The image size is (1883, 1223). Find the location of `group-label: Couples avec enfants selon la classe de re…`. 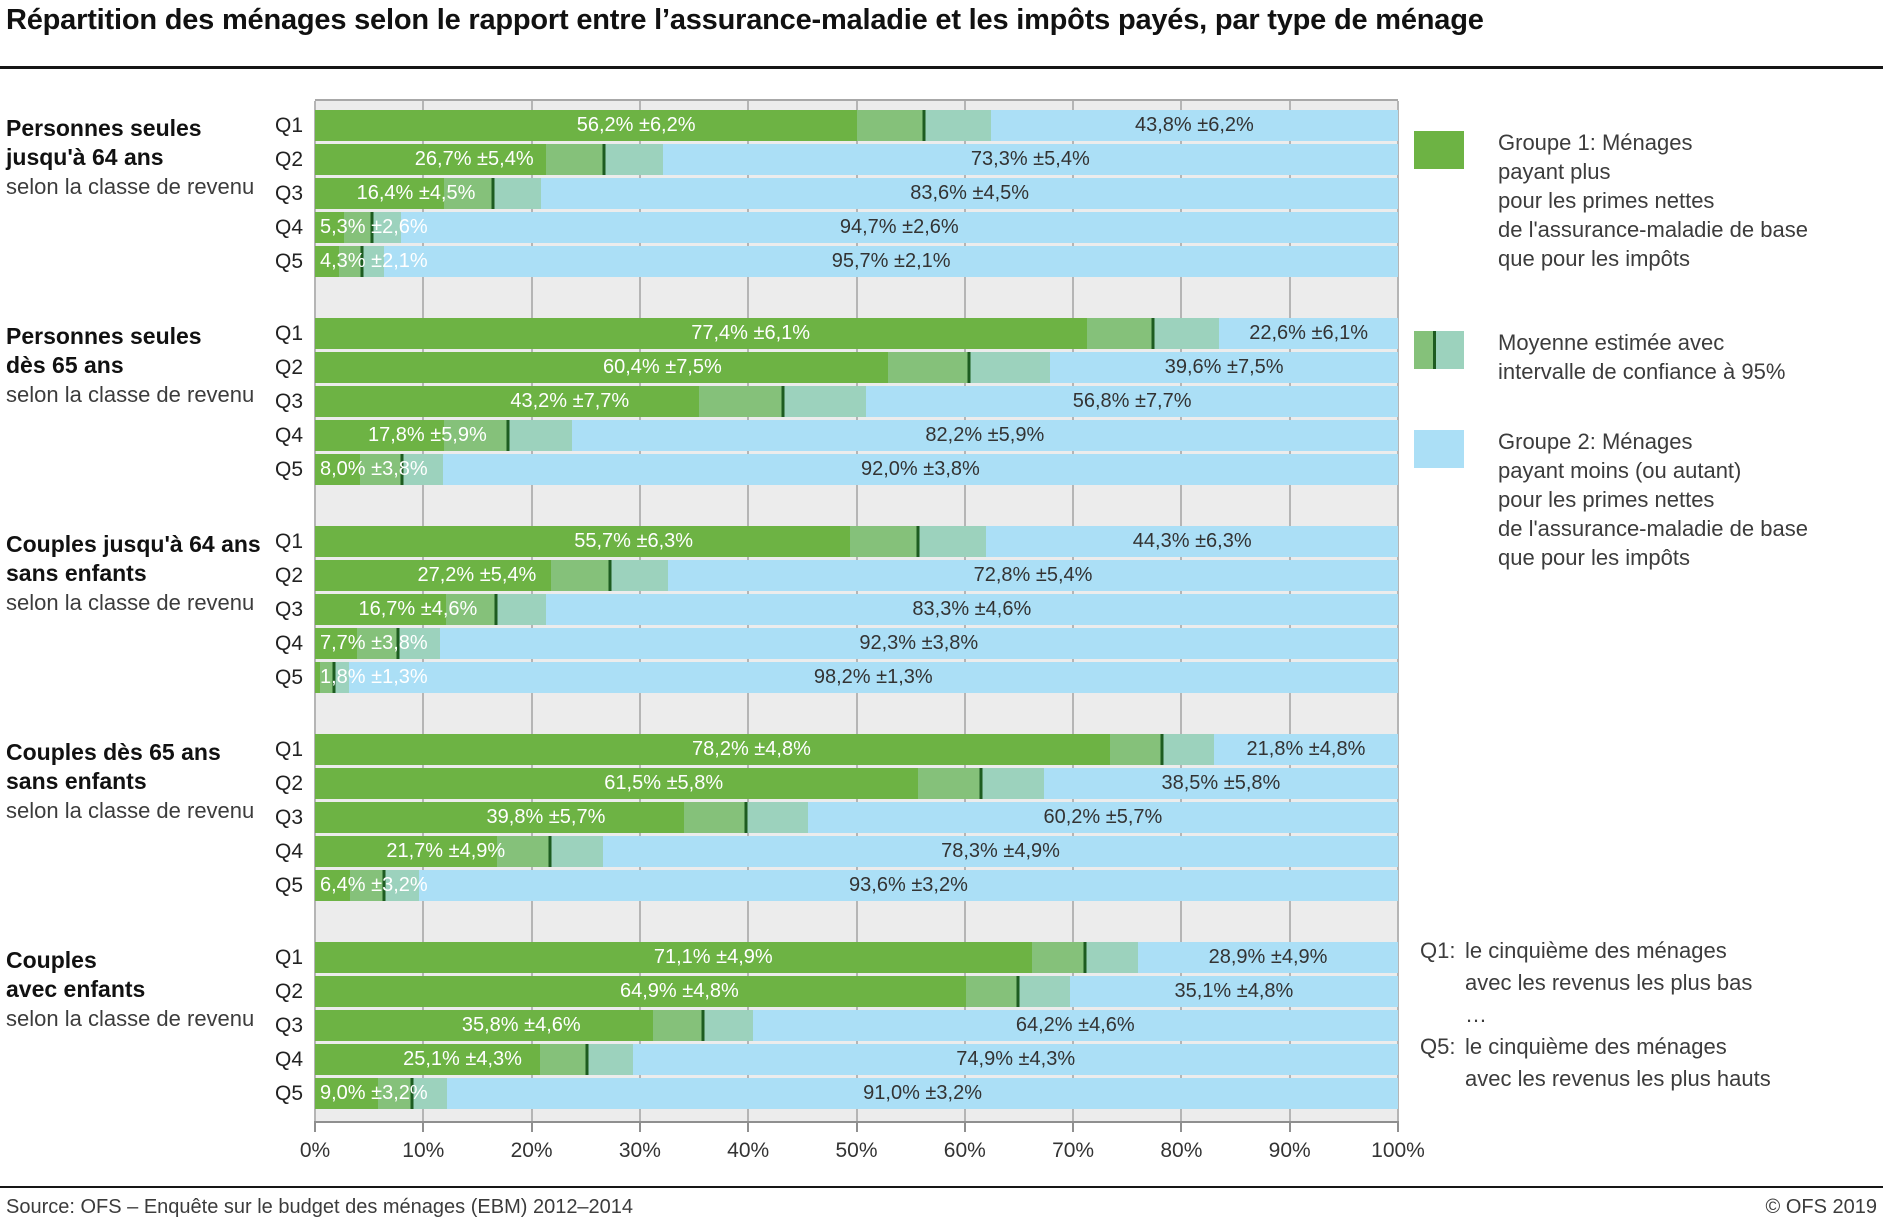

group-label: Couples avec enfants selon la classe de re… is located at coordinates (146, 989).